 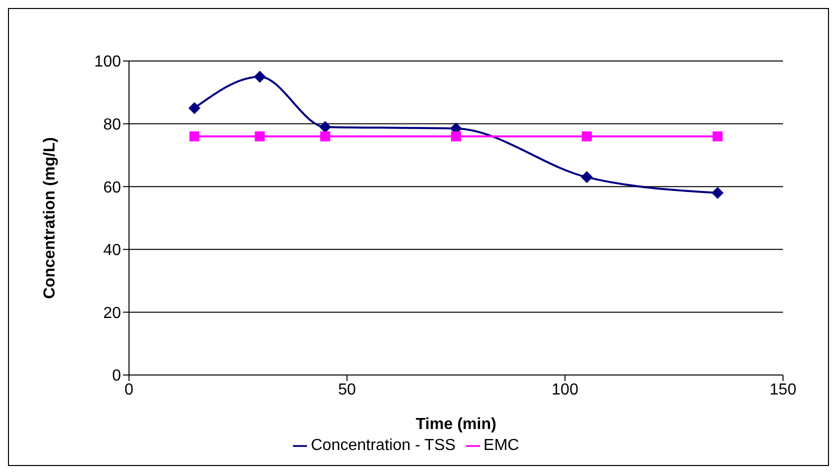 What do you see at coordinates (565, 389) in the screenshot?
I see `x-tick-label: 100` at bounding box center [565, 389].